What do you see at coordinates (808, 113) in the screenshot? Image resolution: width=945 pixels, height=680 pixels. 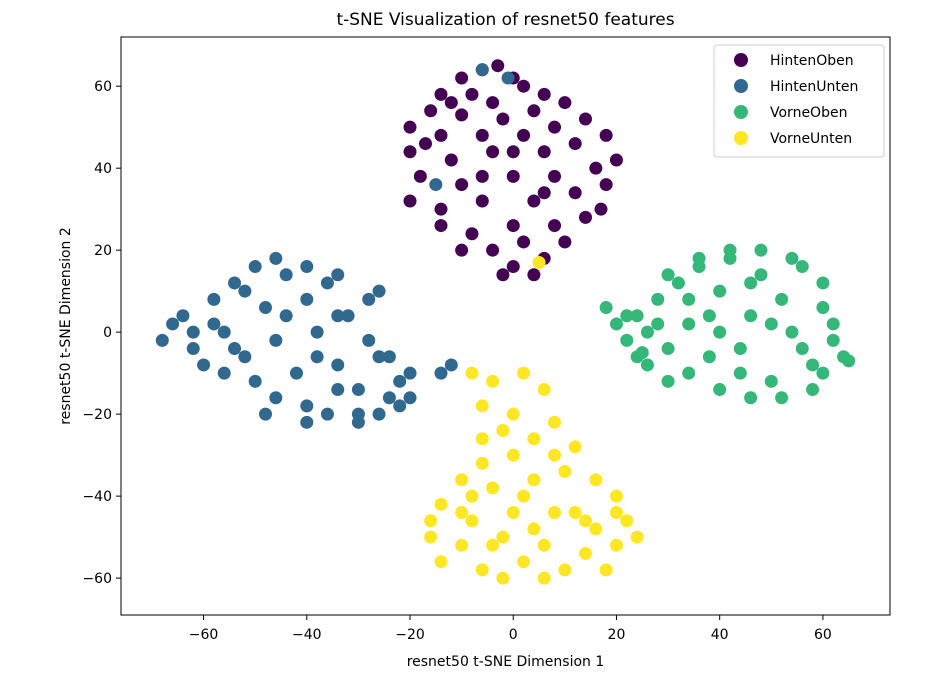 I see `legend-label-vorneoben: VorneOben` at bounding box center [808, 113].